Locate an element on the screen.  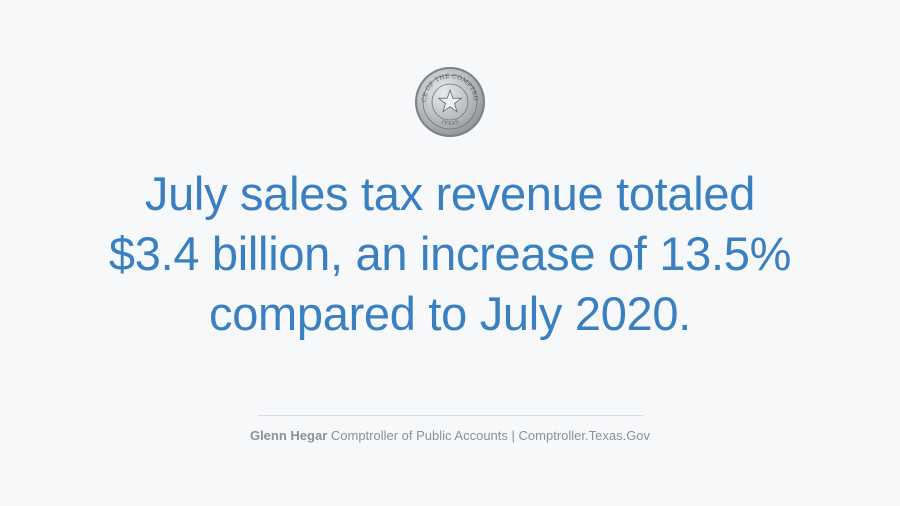
headline-line-2: $3.4 billion, an increase of 13.5% is located at coordinates (450, 253).